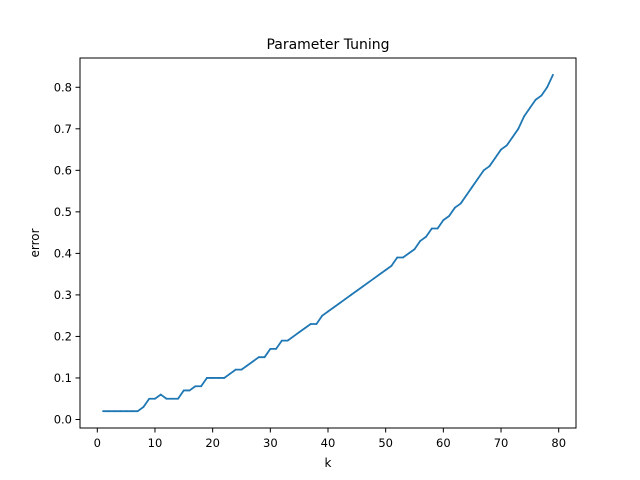 The width and height of the screenshot is (640, 480). I want to click on chart-title: Parameter Tuning, so click(327, 45).